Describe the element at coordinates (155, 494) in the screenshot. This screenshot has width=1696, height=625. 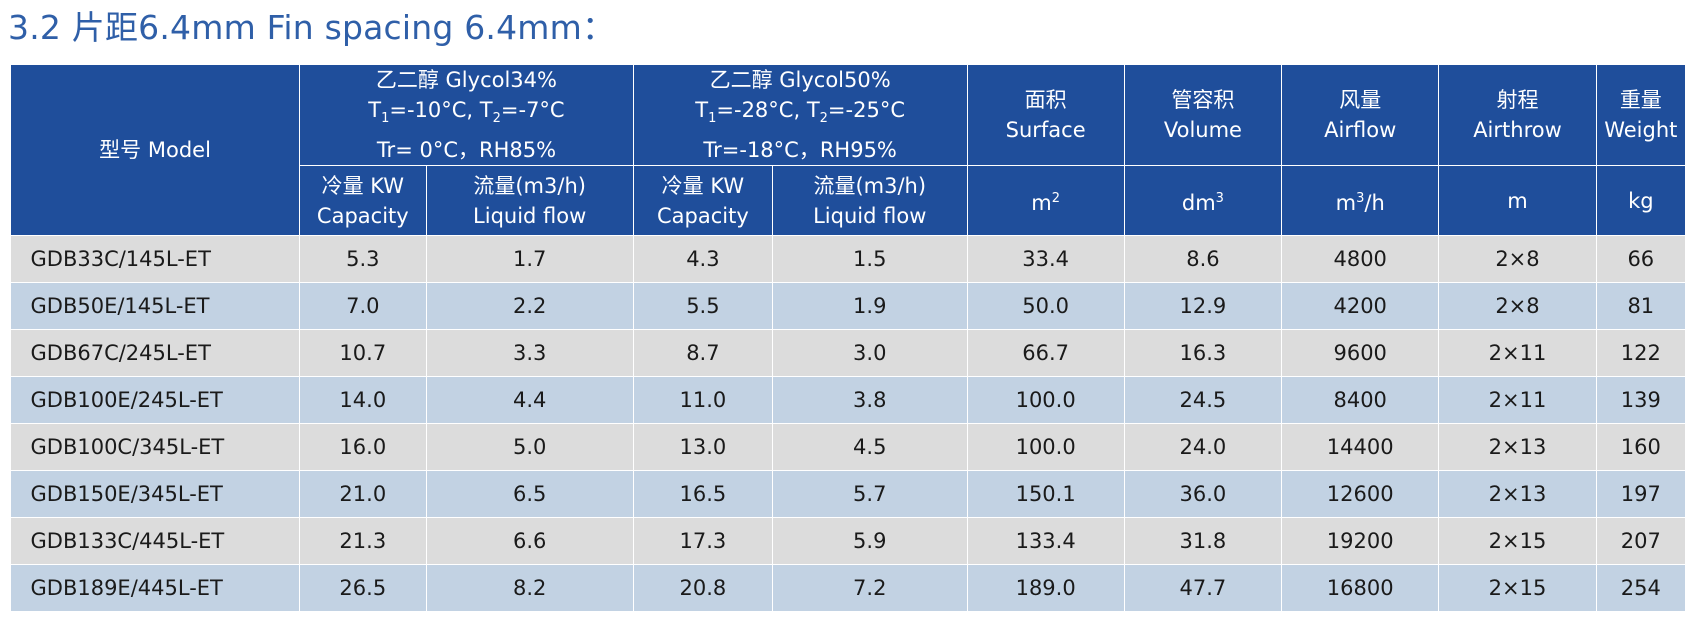
I see `cell-model: GDB150E/345L-ET` at that location.